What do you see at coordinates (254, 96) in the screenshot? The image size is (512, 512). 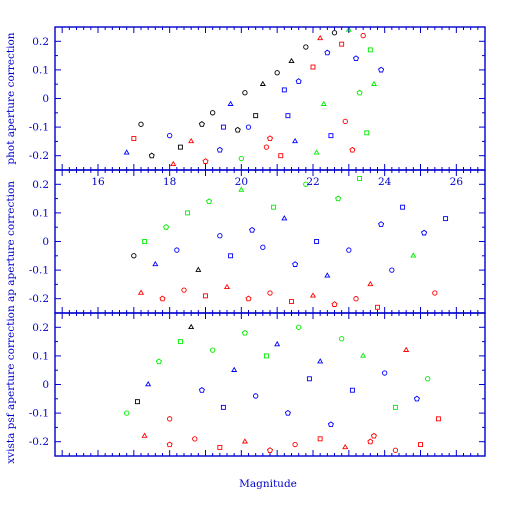 I see `data-points` at bounding box center [254, 96].